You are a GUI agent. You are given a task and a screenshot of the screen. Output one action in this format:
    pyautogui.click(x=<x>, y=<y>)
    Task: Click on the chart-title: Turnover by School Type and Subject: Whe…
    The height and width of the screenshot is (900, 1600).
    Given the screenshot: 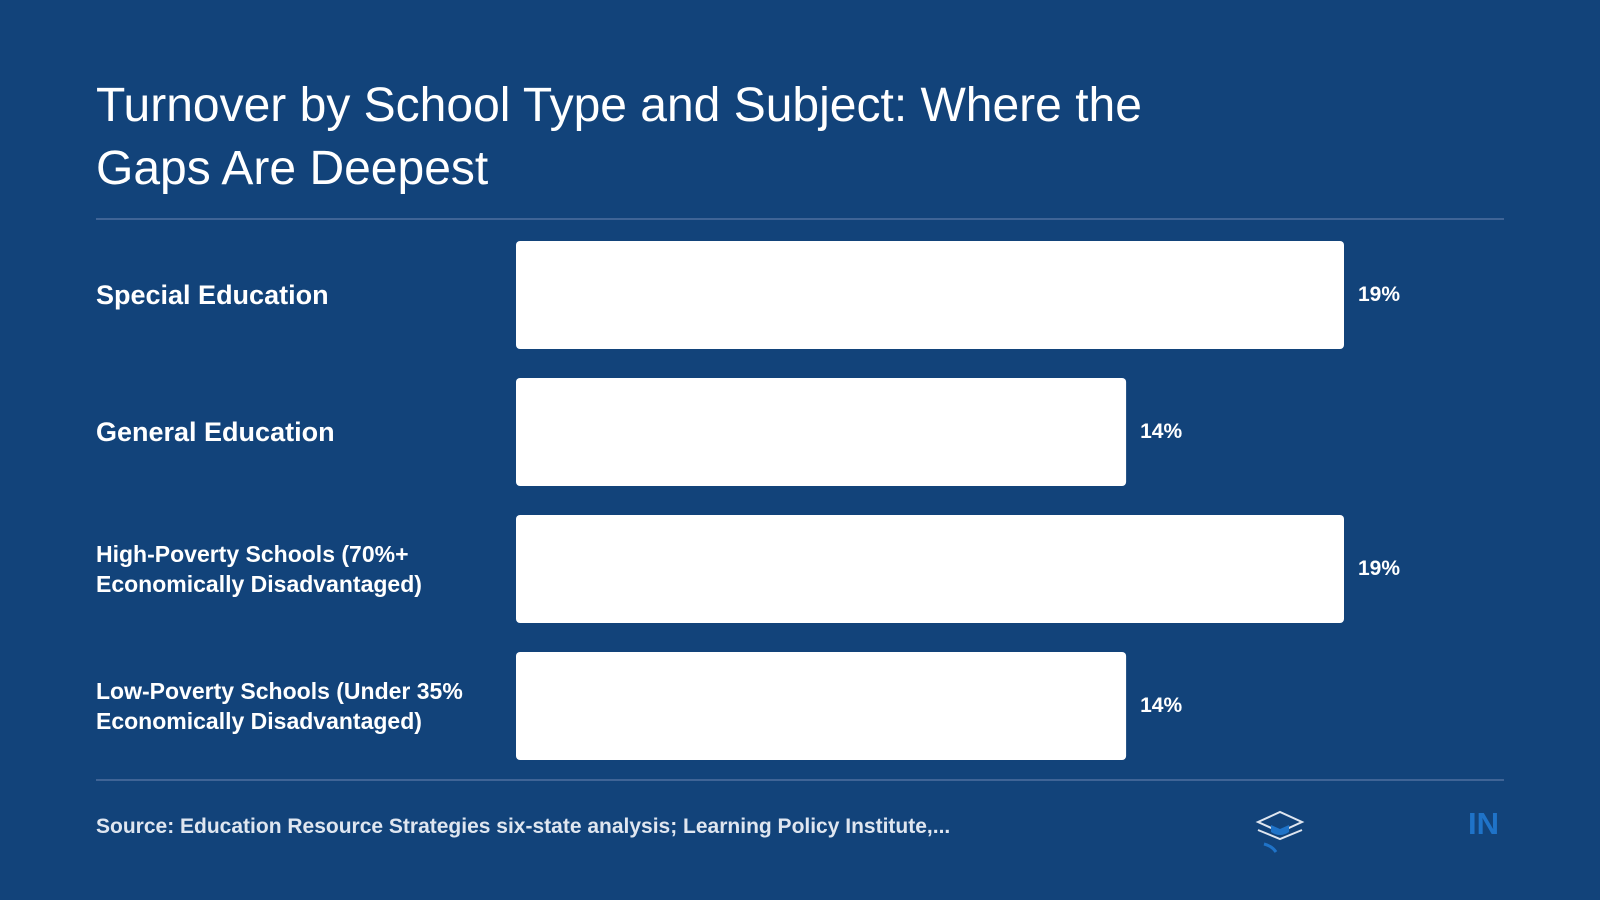 What is the action you would take?
    pyautogui.click(x=619, y=137)
    